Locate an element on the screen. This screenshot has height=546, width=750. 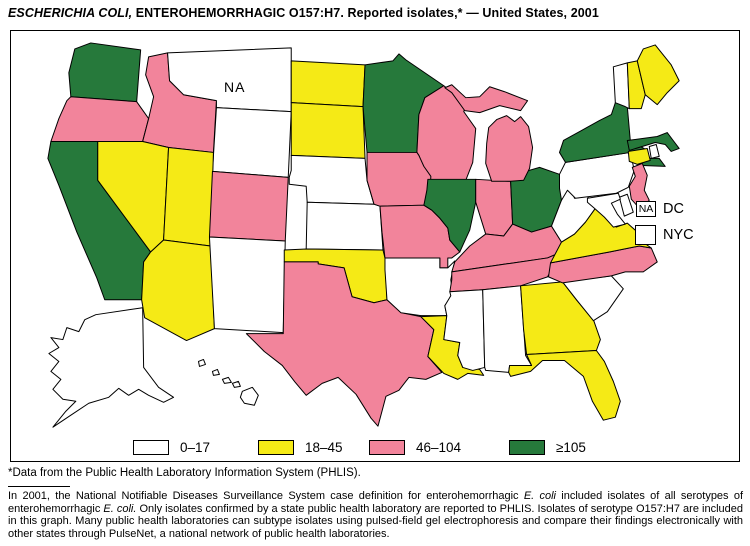
state-RI is located at coordinates (654, 151).